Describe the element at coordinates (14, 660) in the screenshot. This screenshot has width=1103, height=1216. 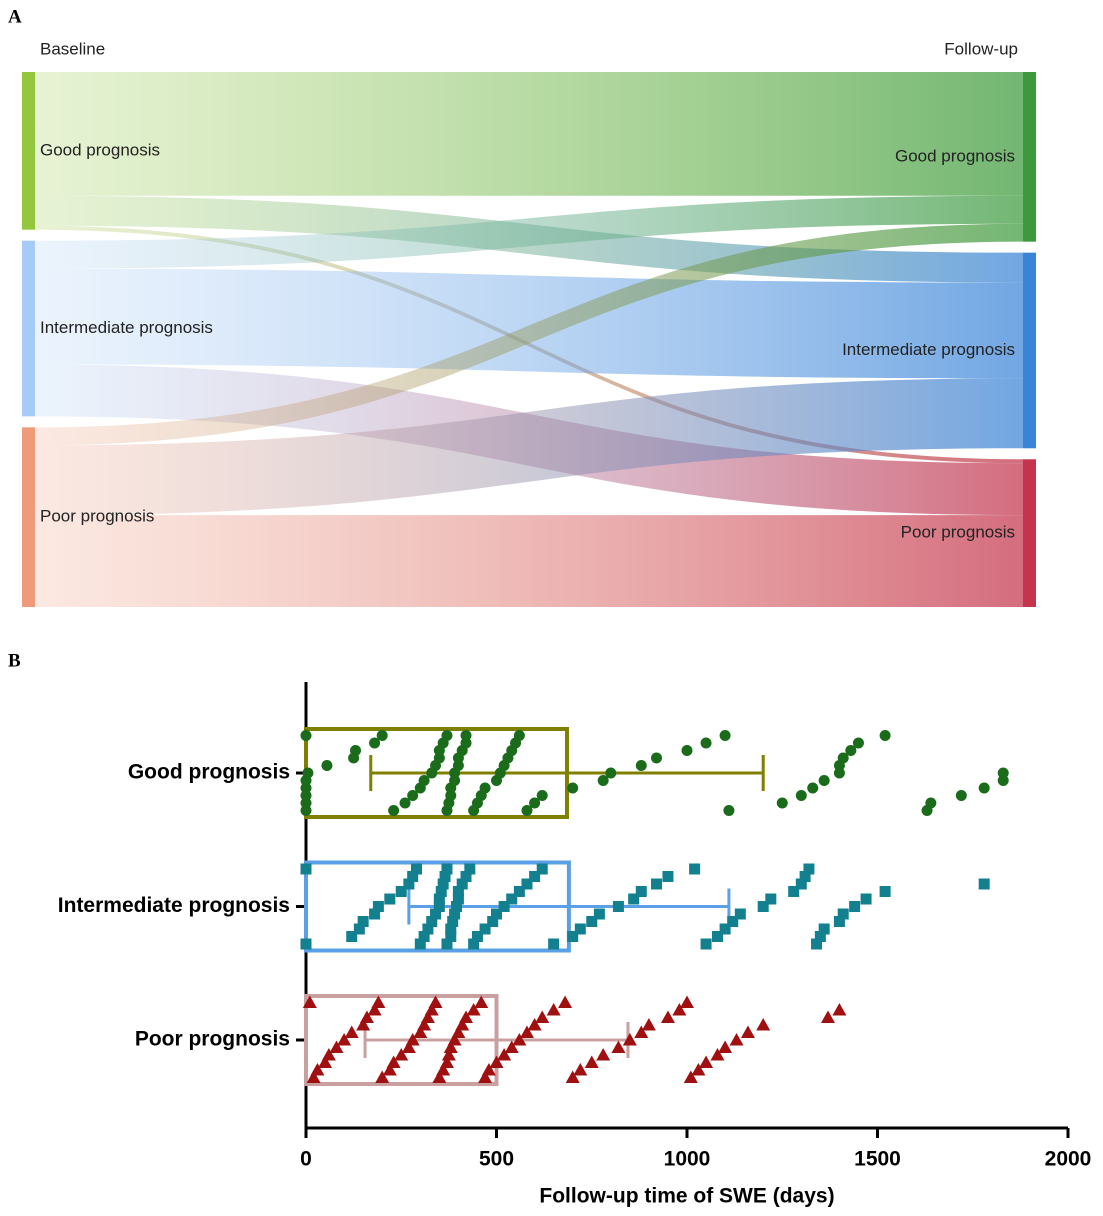
I see `panel-label: B` at that location.